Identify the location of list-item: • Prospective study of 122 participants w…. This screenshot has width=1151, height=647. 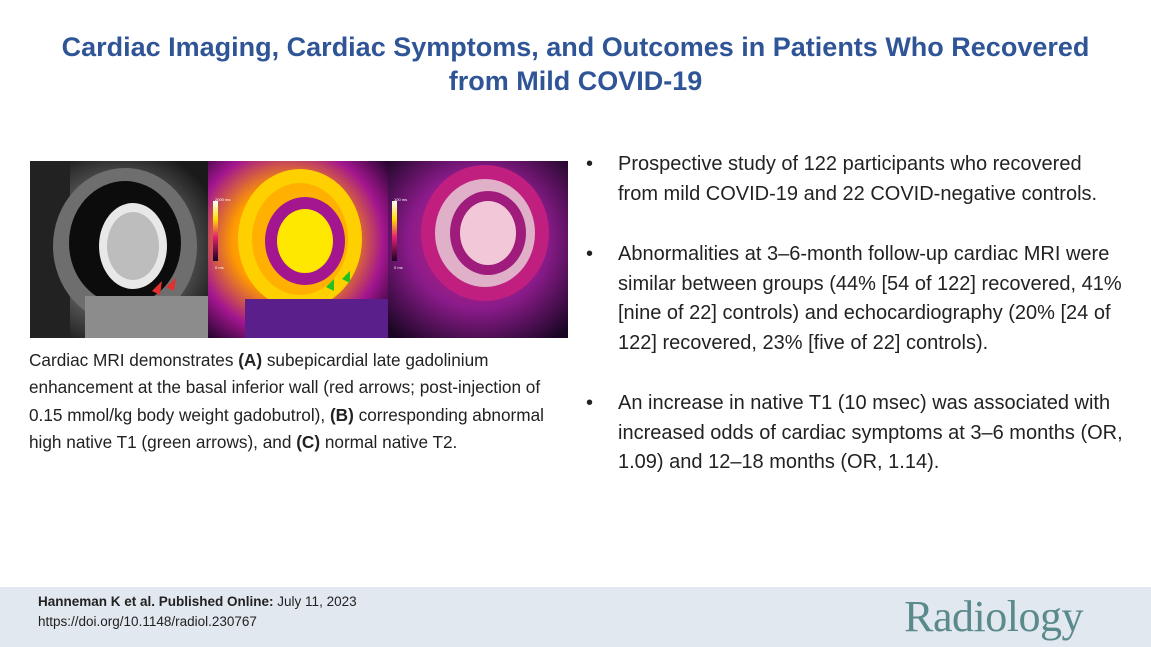
(856, 179).